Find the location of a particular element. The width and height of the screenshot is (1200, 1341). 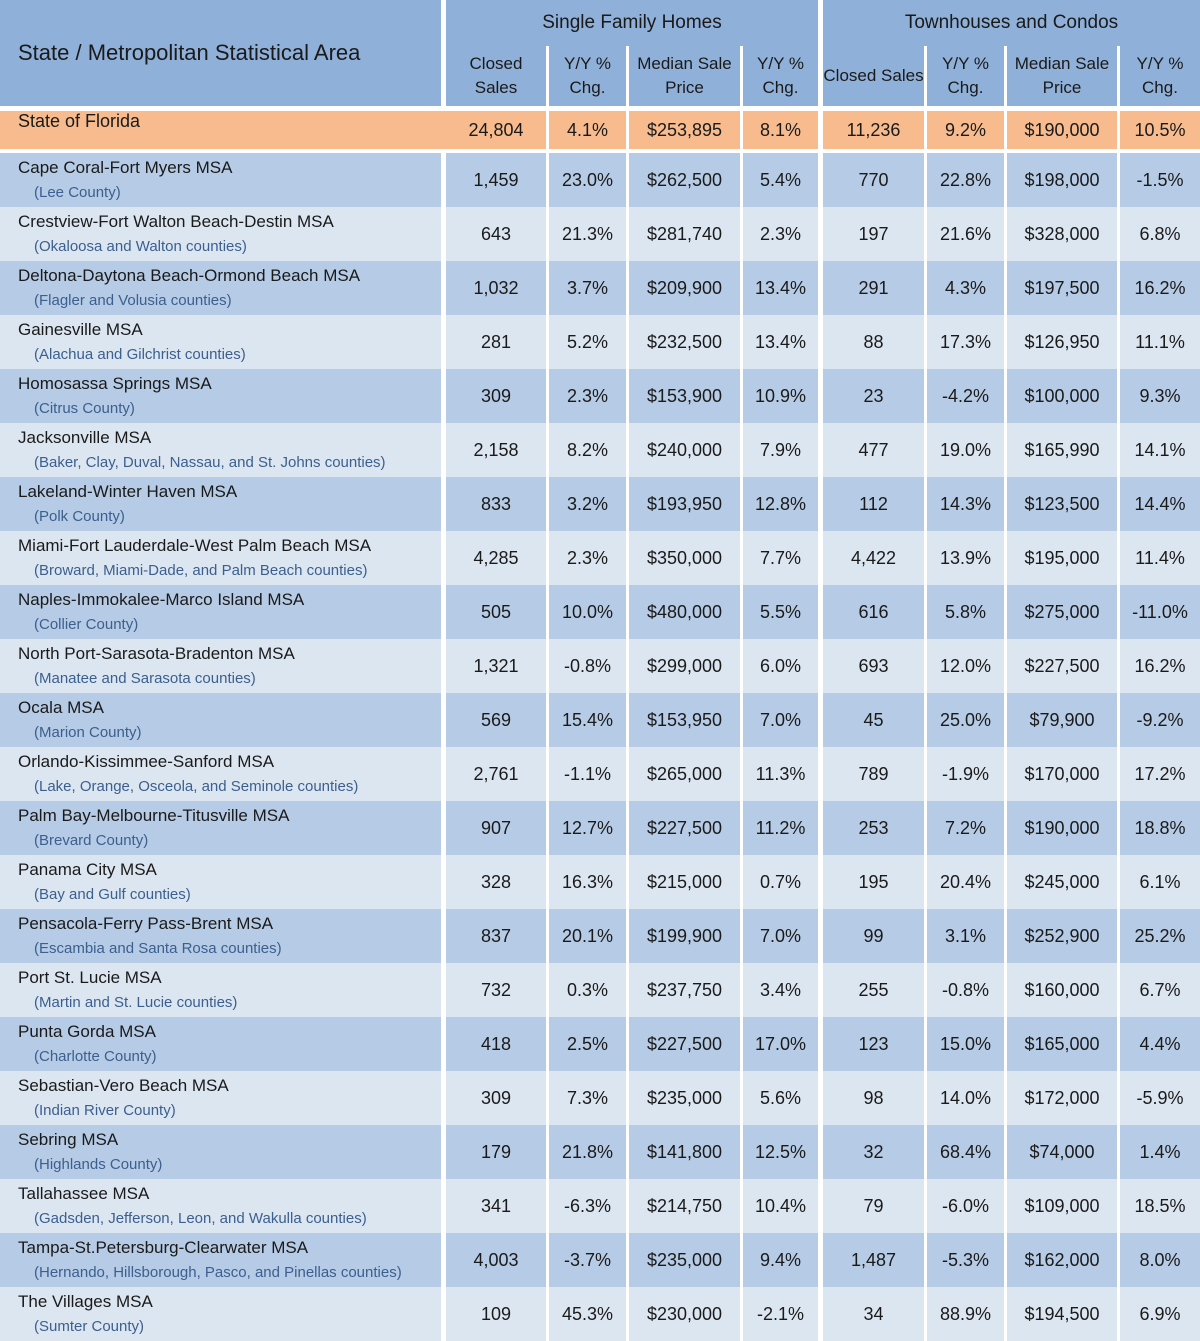

area-cell: The Villages MSA (Sumter County) is located at coordinates (223, 1314).